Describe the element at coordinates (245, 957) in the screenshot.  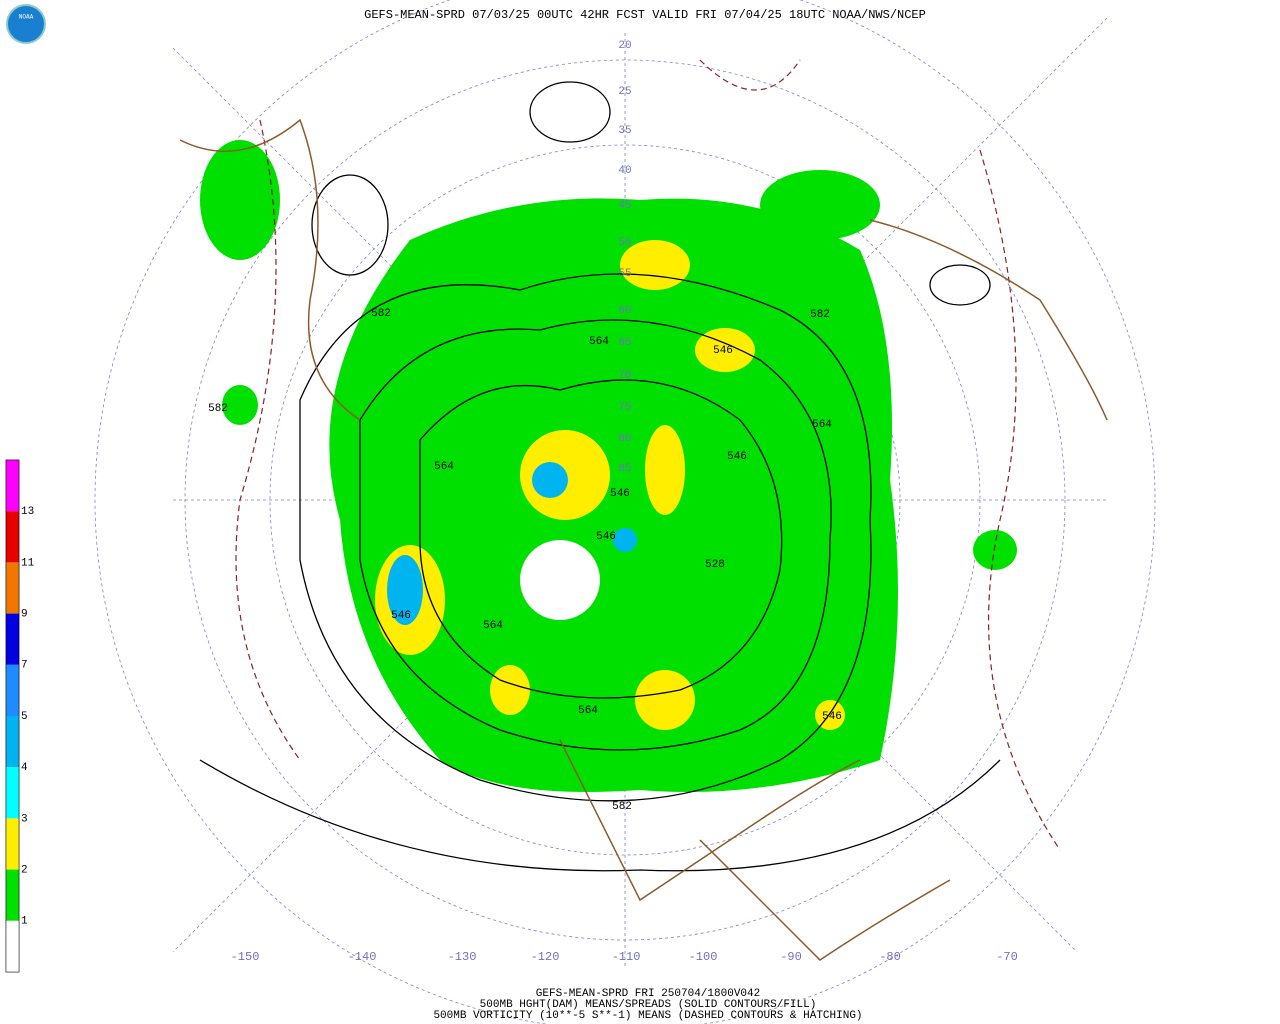
I see `lon-label: -150` at that location.